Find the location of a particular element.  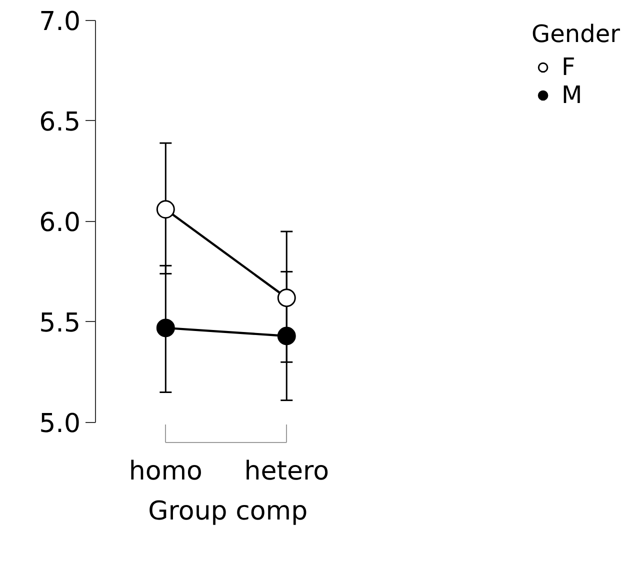

y-tick-label: 6.5 is located at coordinates (60, 122).